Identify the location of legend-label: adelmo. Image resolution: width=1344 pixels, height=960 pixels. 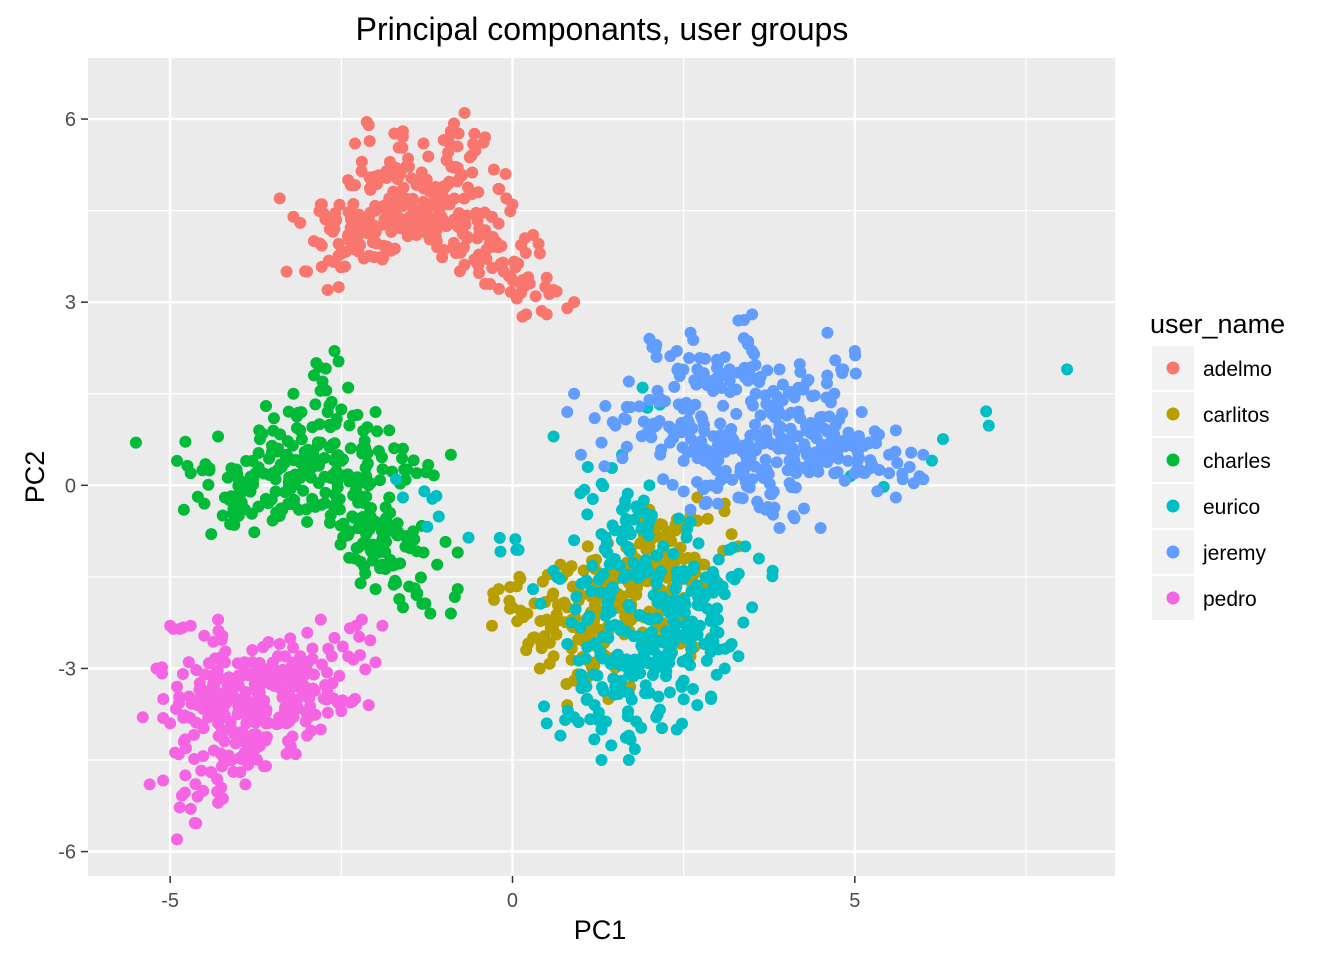
(1237, 369).